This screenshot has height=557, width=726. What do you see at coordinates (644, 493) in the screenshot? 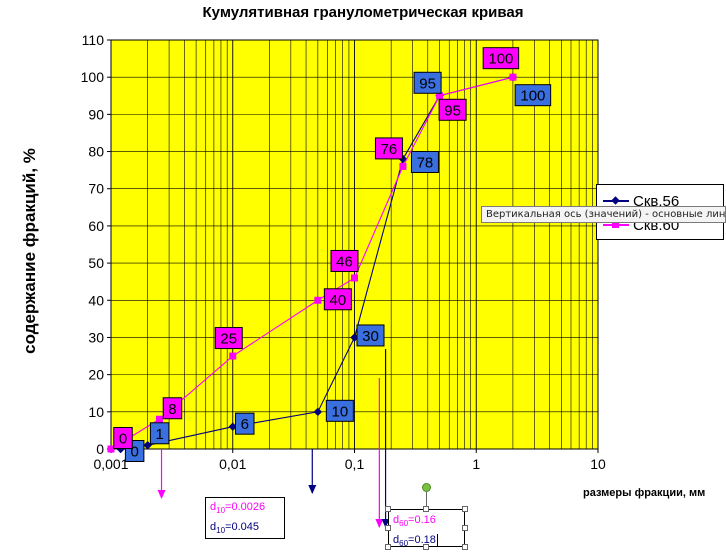
I see `x-axis-label: размеры фракции, мм` at bounding box center [644, 493].